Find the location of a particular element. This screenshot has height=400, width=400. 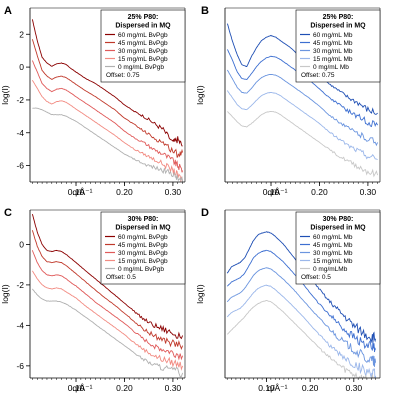

panel-label: B is located at coordinates (205, 11).